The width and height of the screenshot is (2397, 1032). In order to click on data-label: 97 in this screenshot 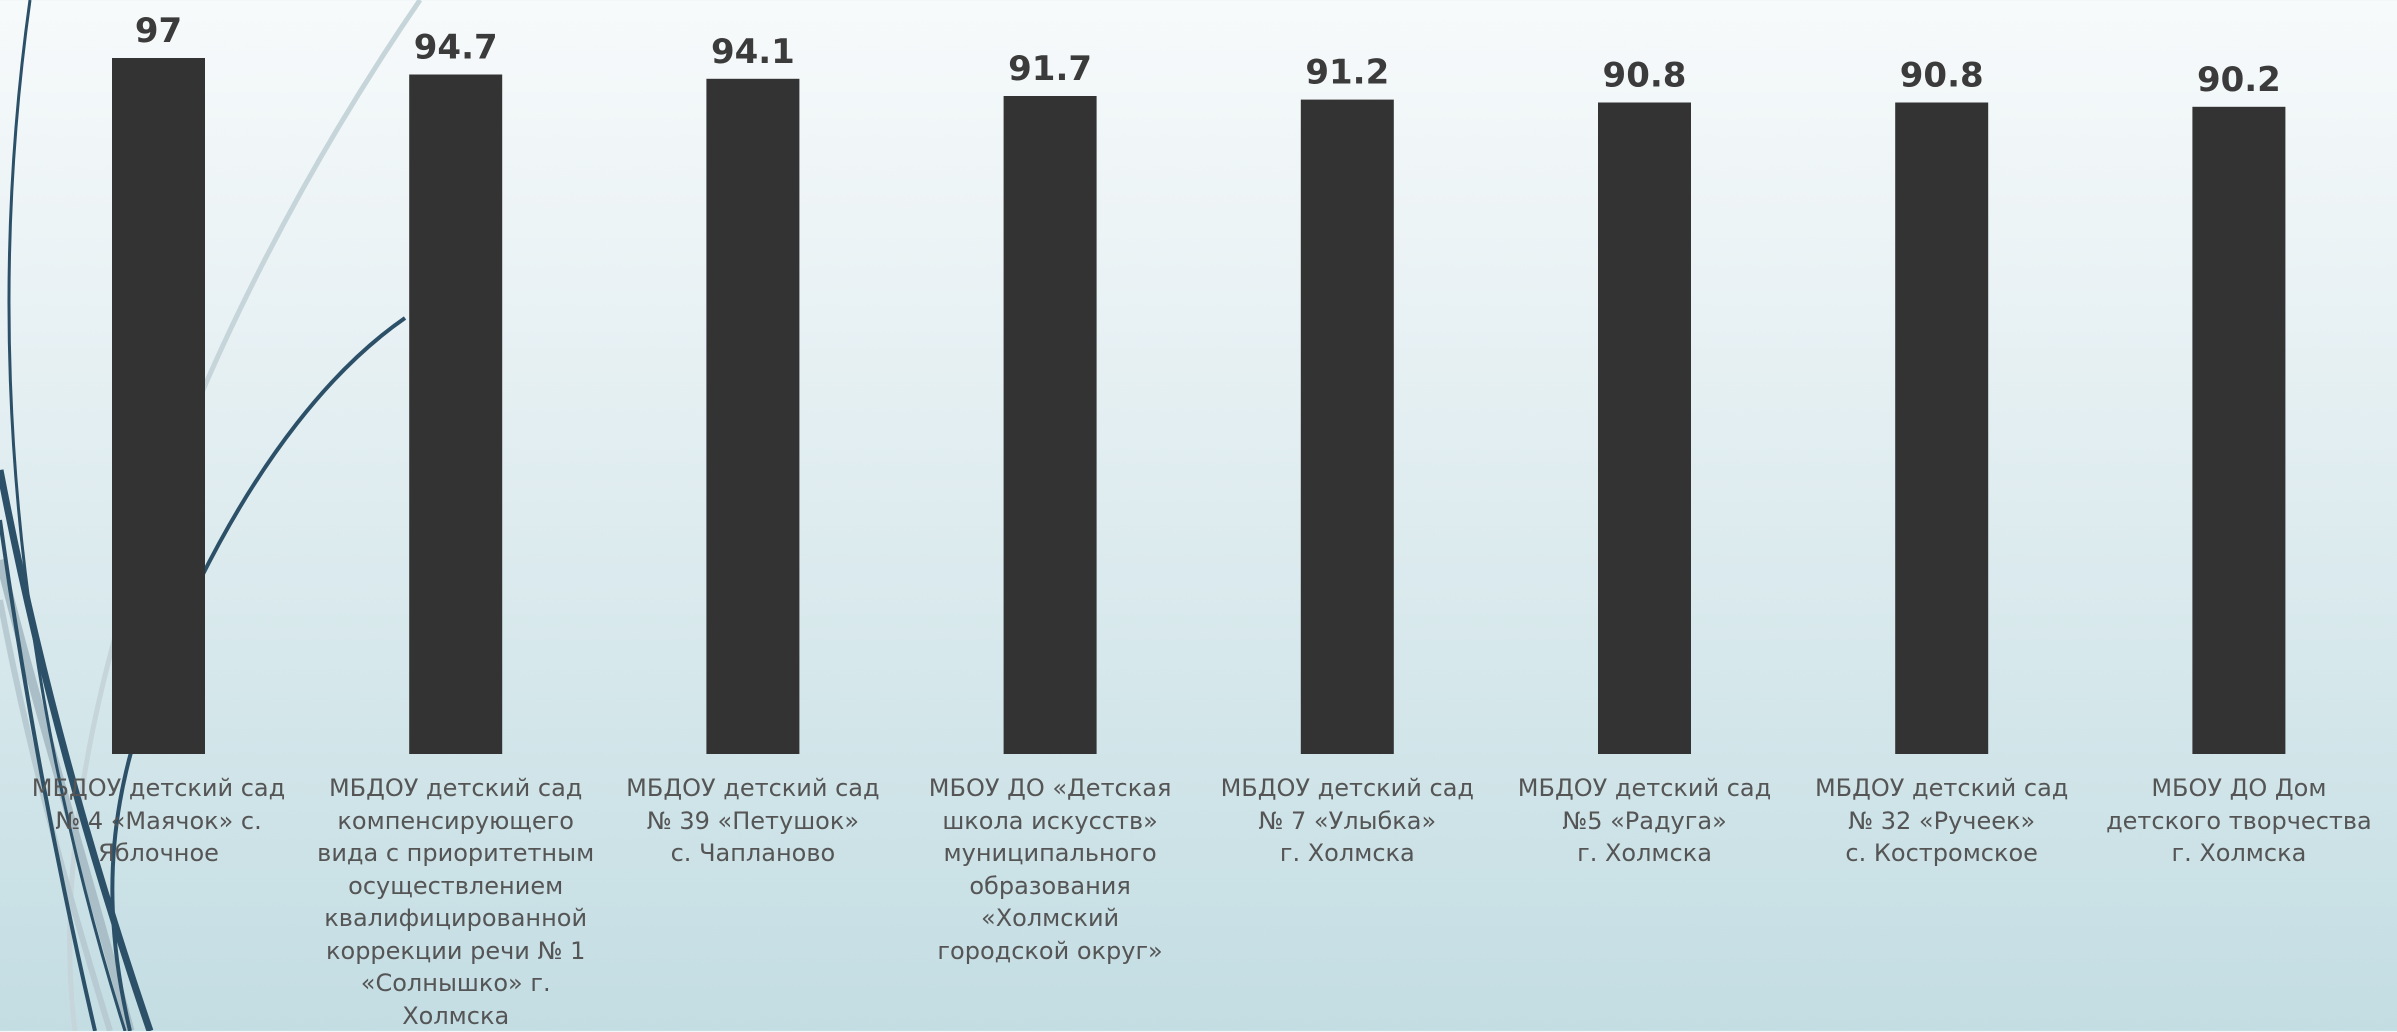, I will do `click(158, 31)`.